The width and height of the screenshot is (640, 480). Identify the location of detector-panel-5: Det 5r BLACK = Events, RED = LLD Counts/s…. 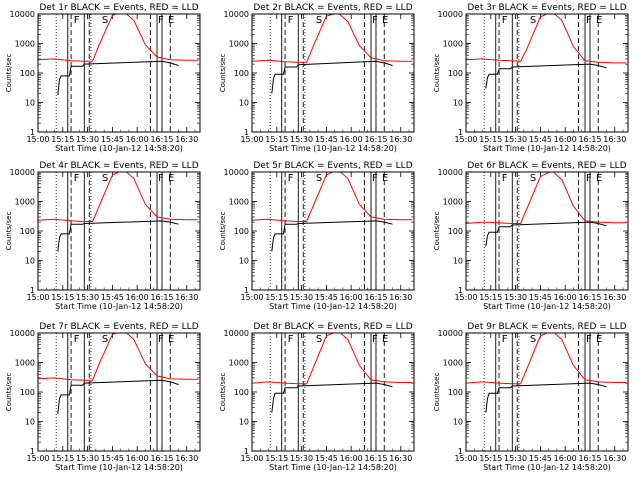
(317, 236).